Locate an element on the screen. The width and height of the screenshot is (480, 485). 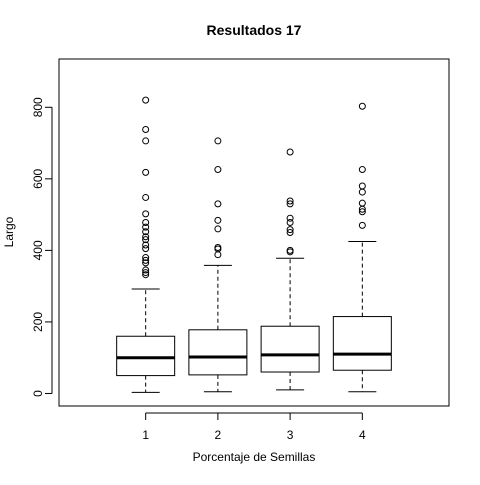
y-axis-title: Largo is located at coordinates (9, 231).